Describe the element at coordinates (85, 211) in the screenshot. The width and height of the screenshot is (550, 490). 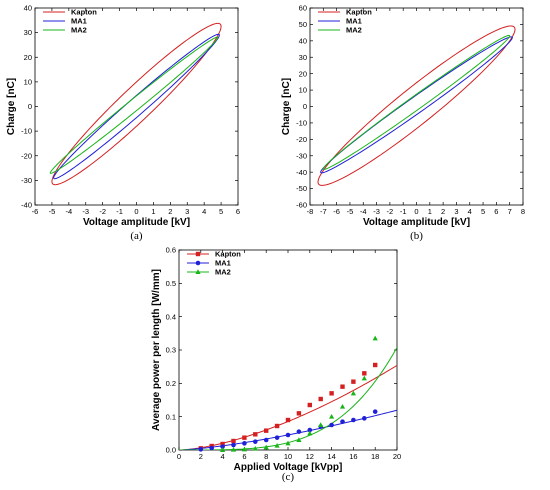
I see `x-tick-label: -3` at that location.